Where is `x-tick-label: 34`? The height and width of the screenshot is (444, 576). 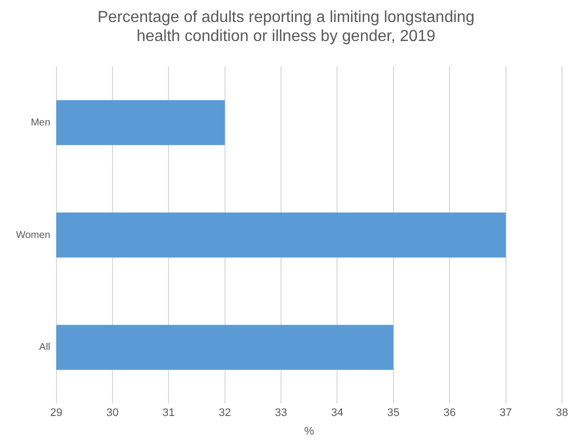 x-tick-label: 34 is located at coordinates (337, 413).